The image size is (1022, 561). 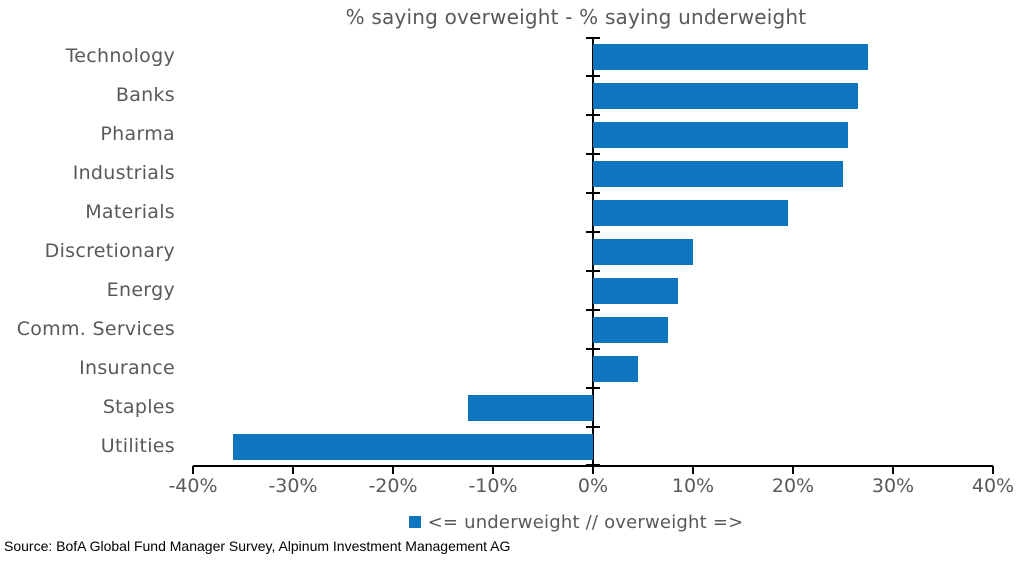 What do you see at coordinates (720, 134) in the screenshot?
I see `bar-pharma` at bounding box center [720, 134].